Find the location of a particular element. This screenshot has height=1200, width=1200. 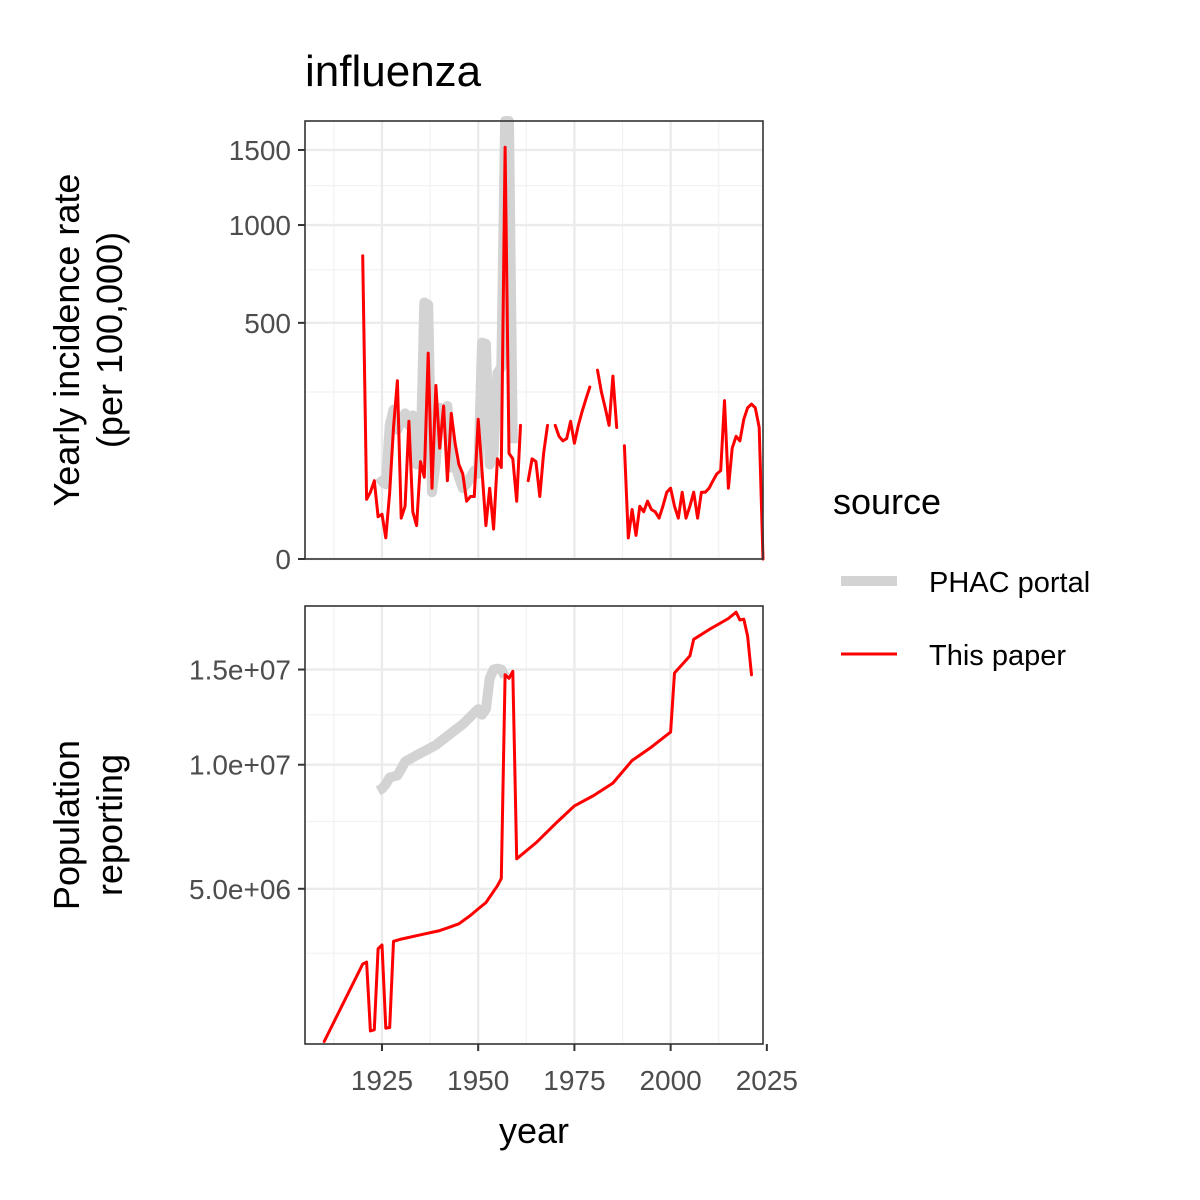

population-grid is located at coordinates (534, 825).